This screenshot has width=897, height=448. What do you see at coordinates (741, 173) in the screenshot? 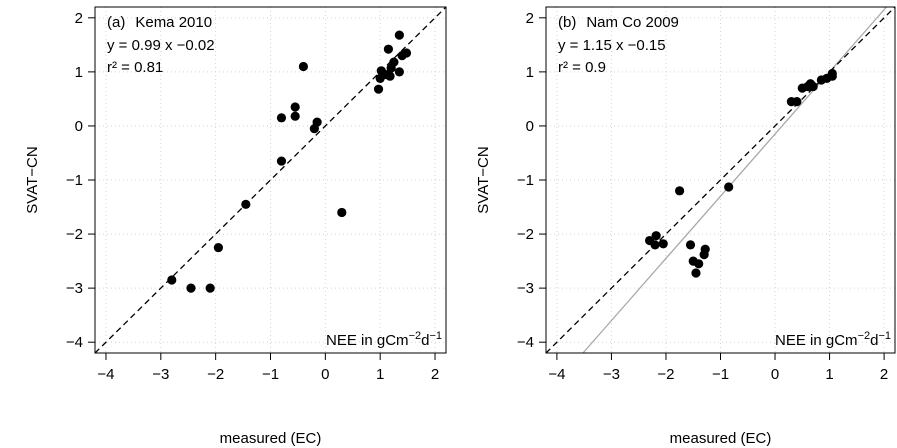
I see `data-points` at bounding box center [741, 173].